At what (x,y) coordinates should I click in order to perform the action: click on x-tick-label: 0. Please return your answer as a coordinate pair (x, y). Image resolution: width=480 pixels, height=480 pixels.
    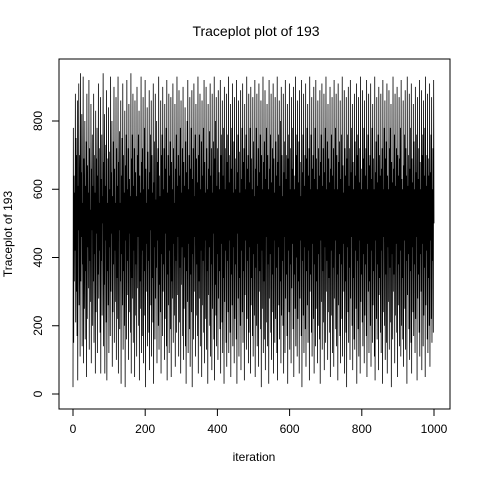
    Looking at the image, I should click on (73, 429).